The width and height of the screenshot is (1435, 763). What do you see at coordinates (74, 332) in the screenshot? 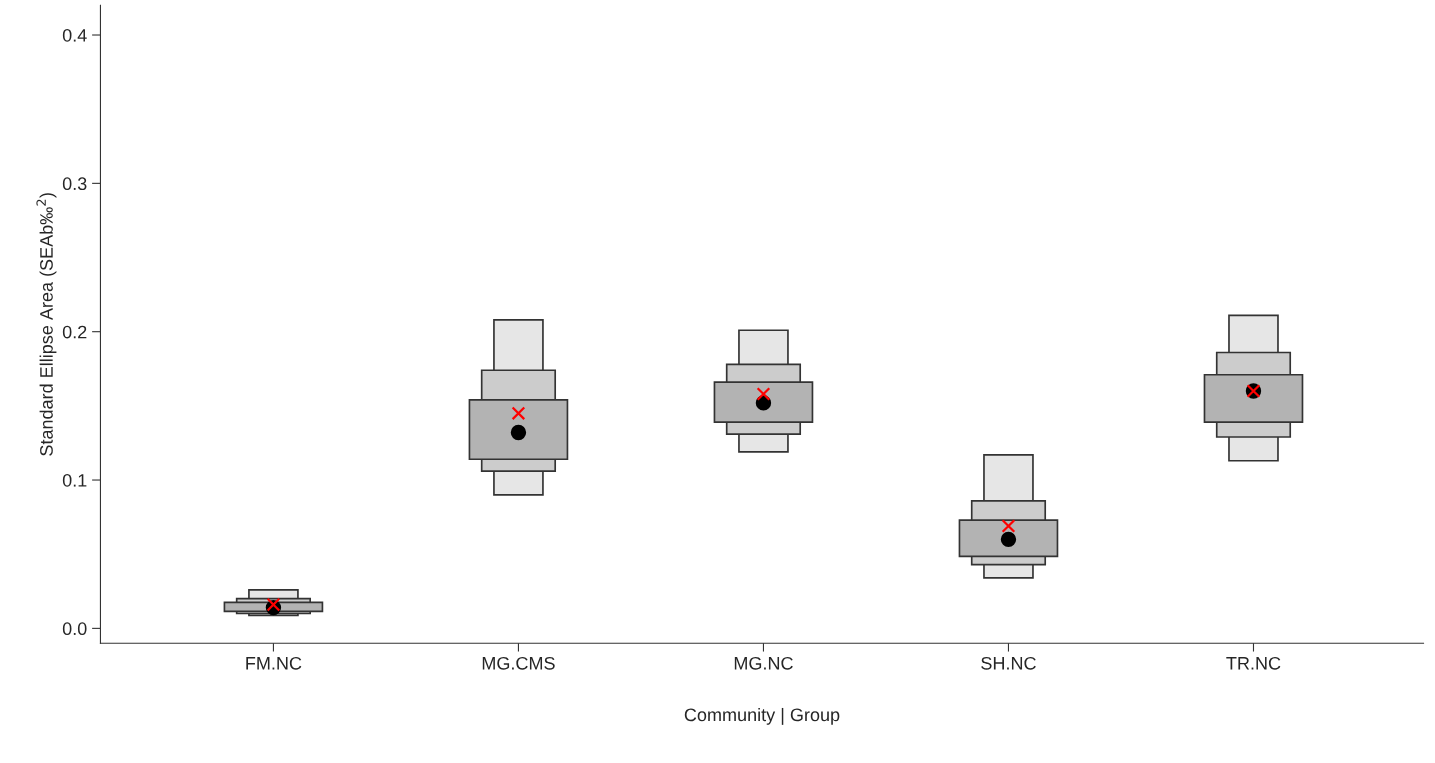
I see `y-tick-label: 0.2` at bounding box center [74, 332].